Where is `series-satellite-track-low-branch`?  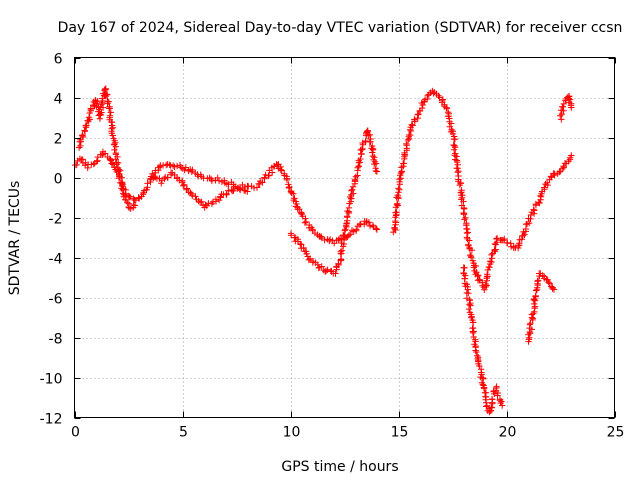 series-satellite-track-low-branch is located at coordinates (200, 190).